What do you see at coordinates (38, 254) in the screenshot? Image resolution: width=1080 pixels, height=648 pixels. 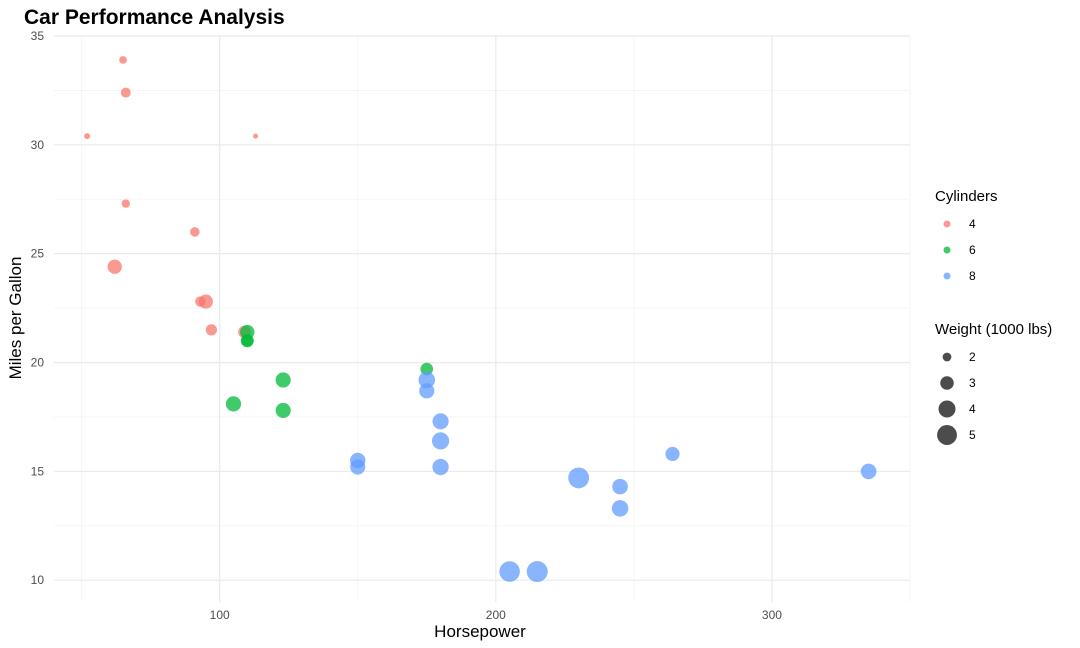 I see `y-tick-label: 25` at bounding box center [38, 254].